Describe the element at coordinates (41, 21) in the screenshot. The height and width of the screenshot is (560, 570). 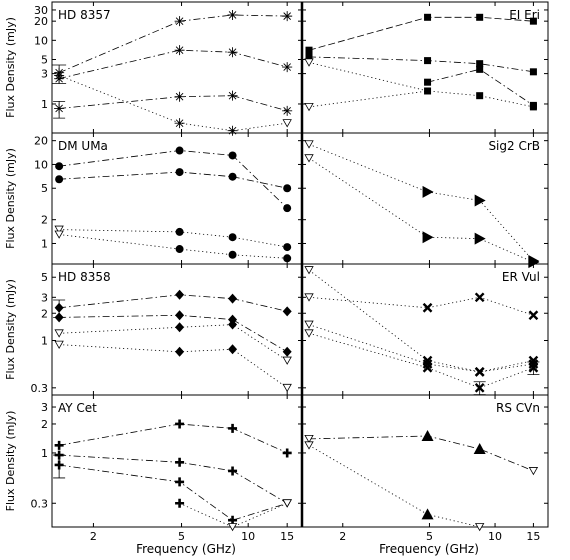
I see `y-tick-label-0-4: 20` at that location.